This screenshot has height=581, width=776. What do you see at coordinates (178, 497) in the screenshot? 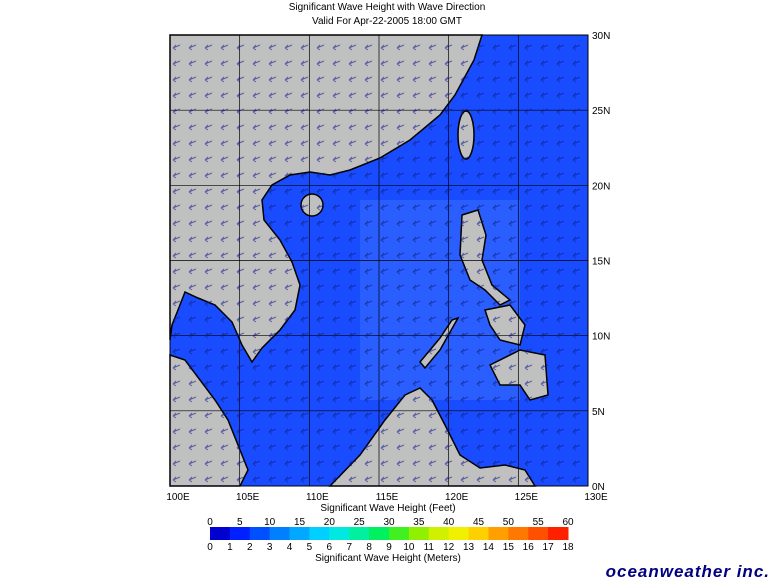
I see `x-tick-label: 100E` at bounding box center [178, 497].